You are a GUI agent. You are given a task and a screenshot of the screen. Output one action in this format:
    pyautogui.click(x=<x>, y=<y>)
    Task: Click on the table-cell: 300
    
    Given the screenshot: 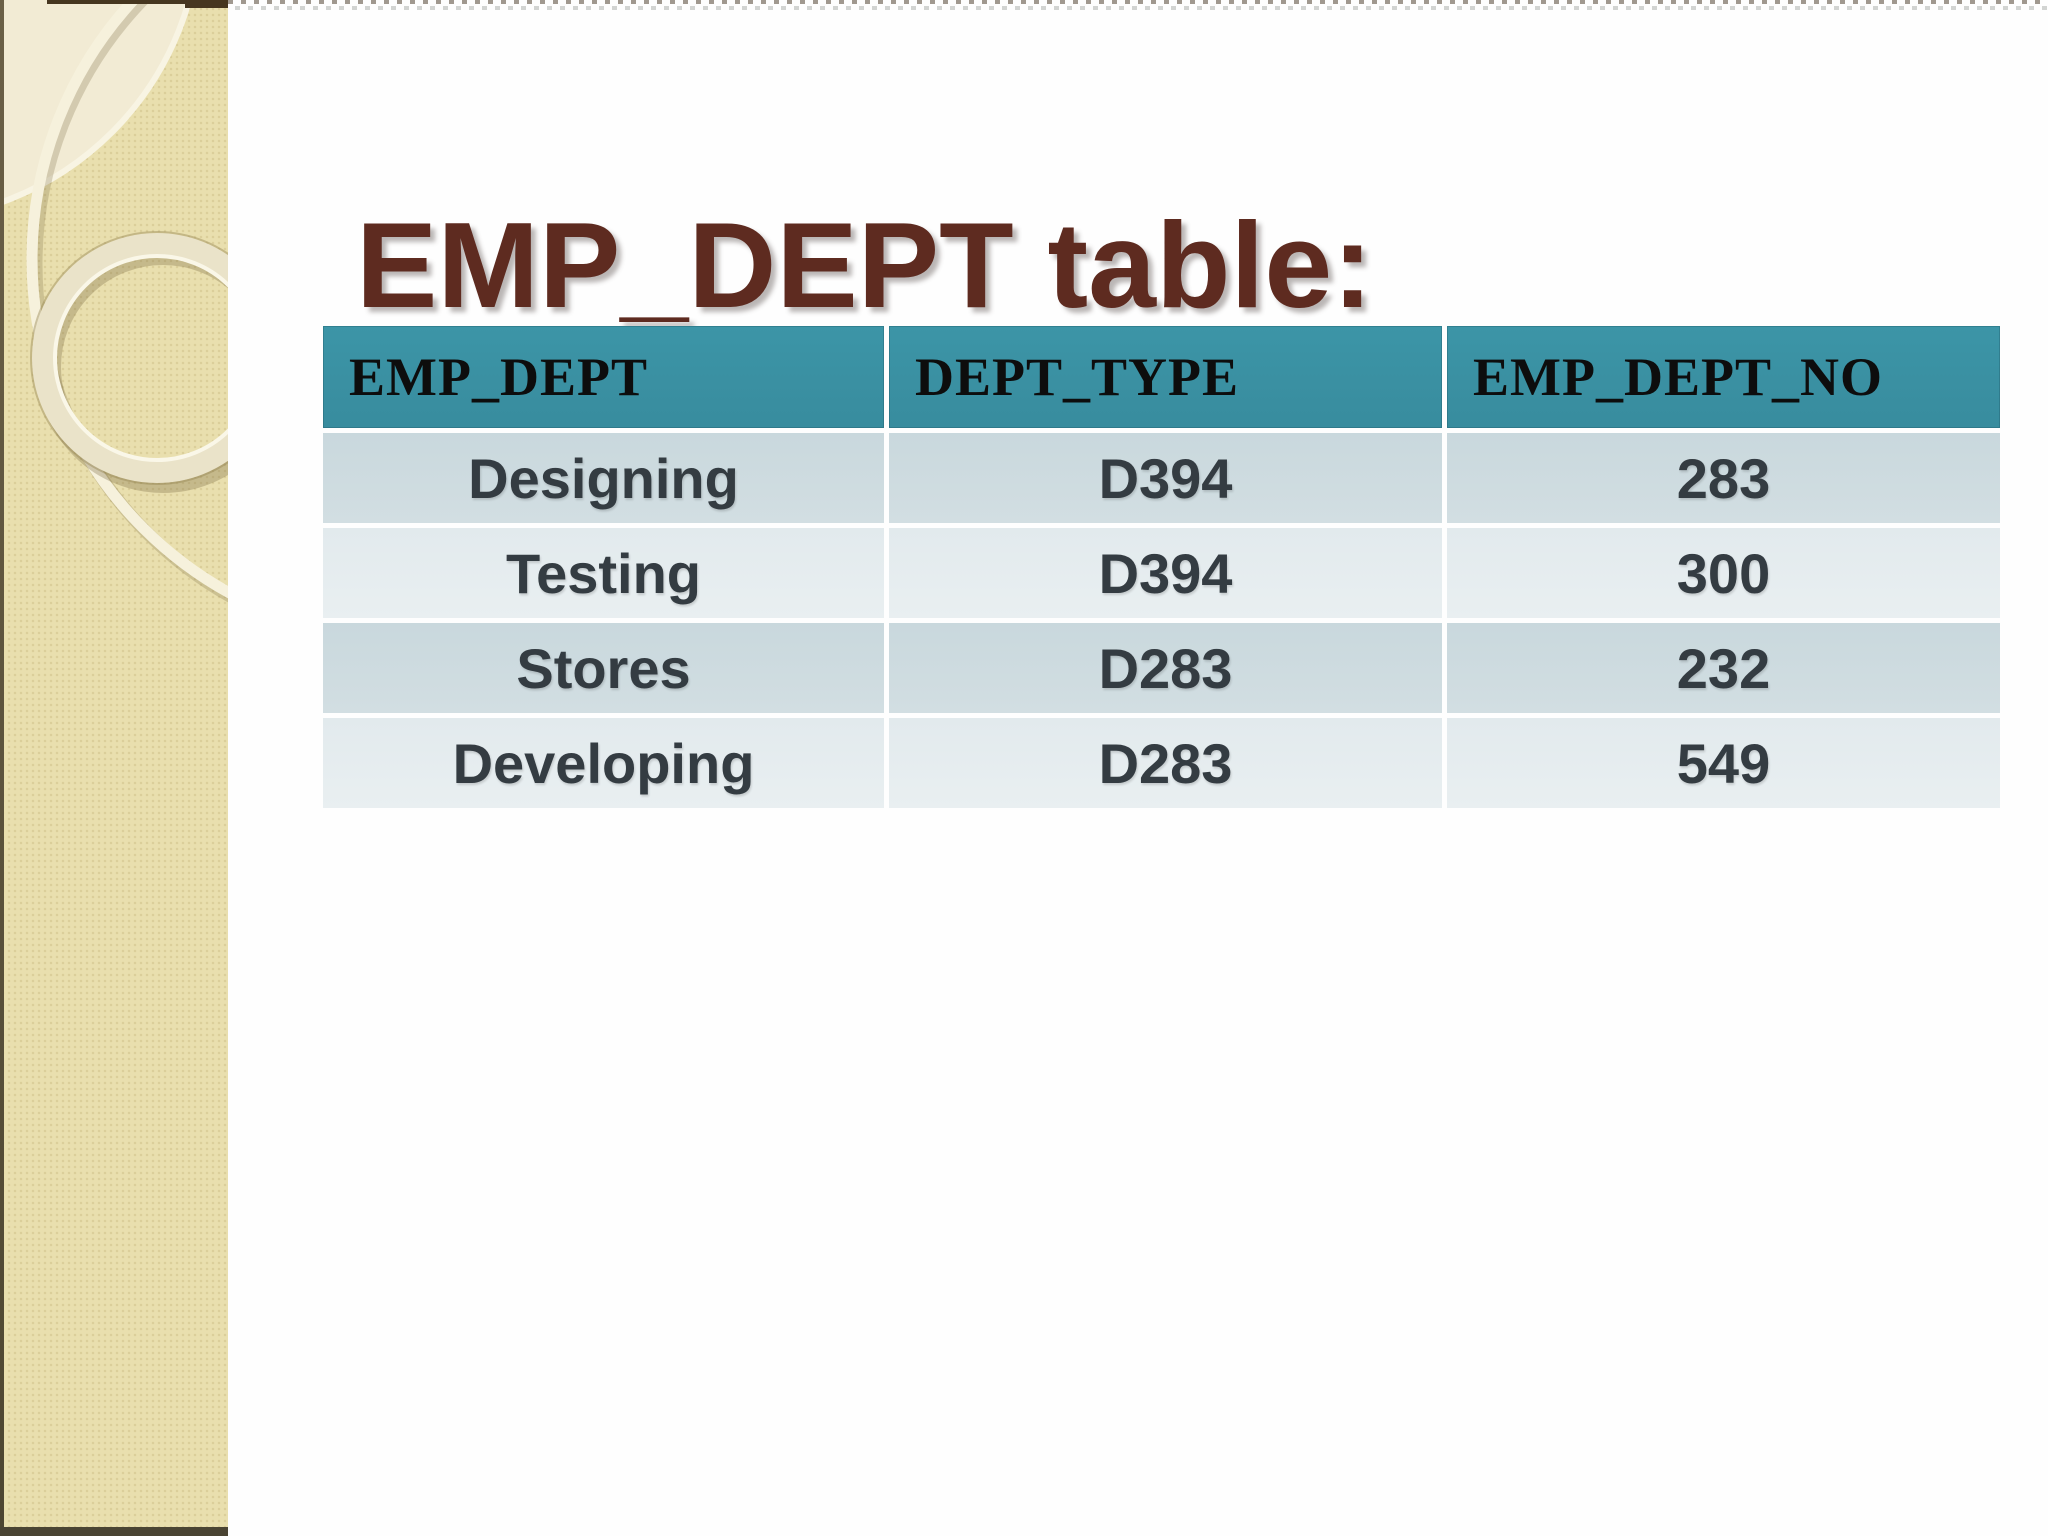 What is the action you would take?
    pyautogui.click(x=1723, y=573)
    